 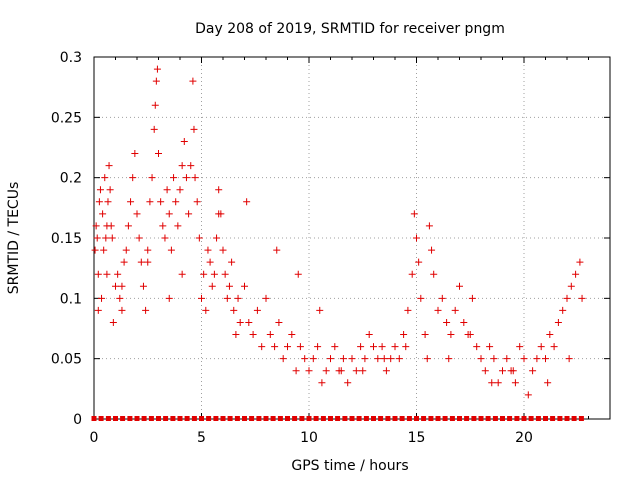 I want to click on y-tick-label: 0.1, so click(x=71, y=299).